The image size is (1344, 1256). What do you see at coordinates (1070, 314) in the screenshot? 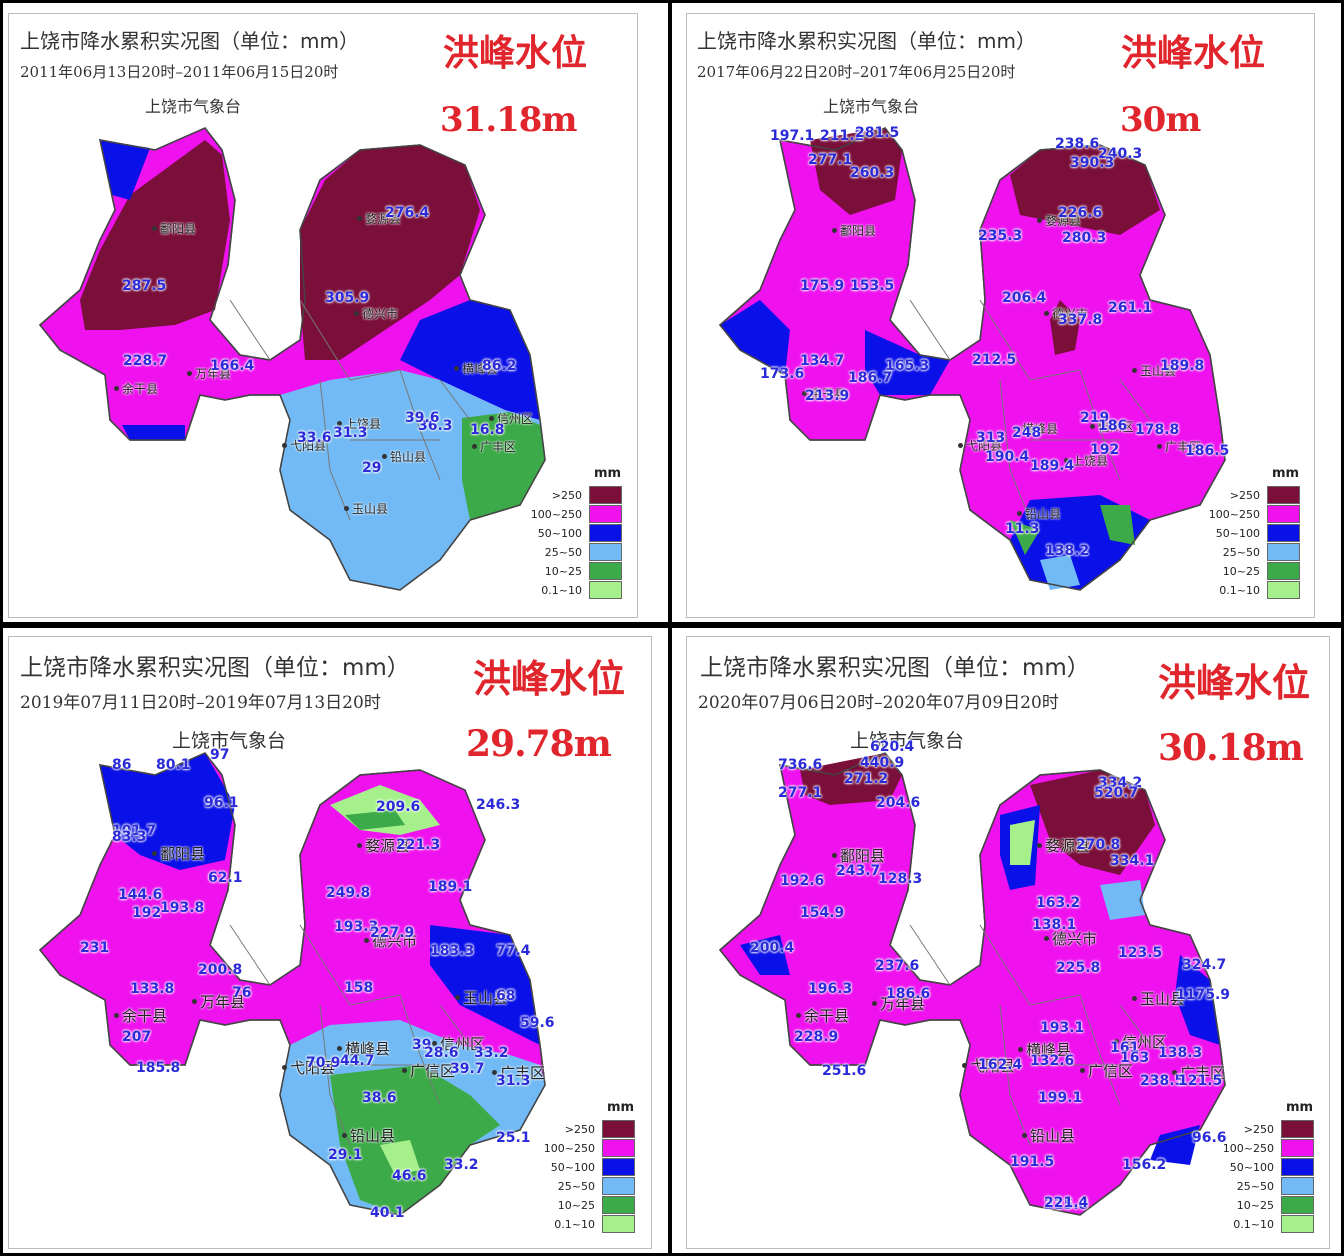
I see `county-label: 德兴市` at bounding box center [1070, 314].